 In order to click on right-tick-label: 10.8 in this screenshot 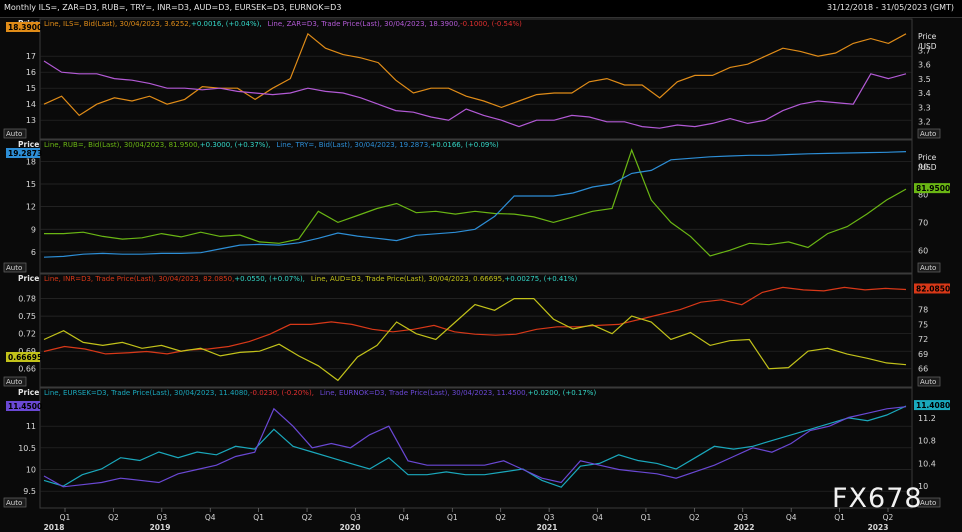, I will do `click(927, 441)`.